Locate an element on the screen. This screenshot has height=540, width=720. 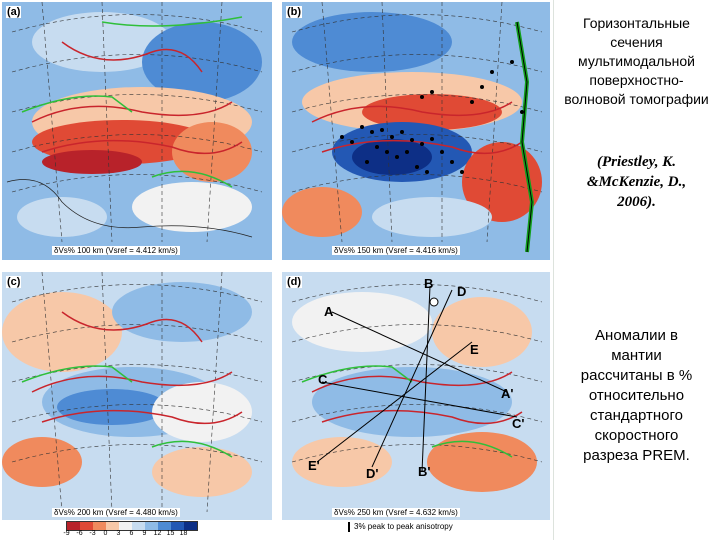
section-label-c: C is located at coordinates (323, 379).